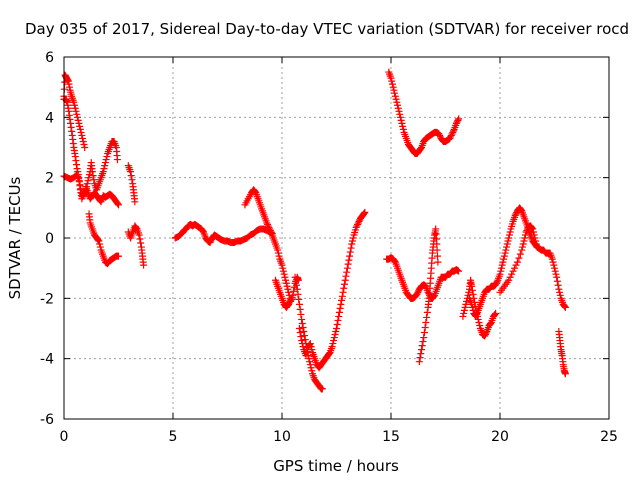 Image resolution: width=640 pixels, height=480 pixels. I want to click on y-tick-label: 6, so click(49, 58).